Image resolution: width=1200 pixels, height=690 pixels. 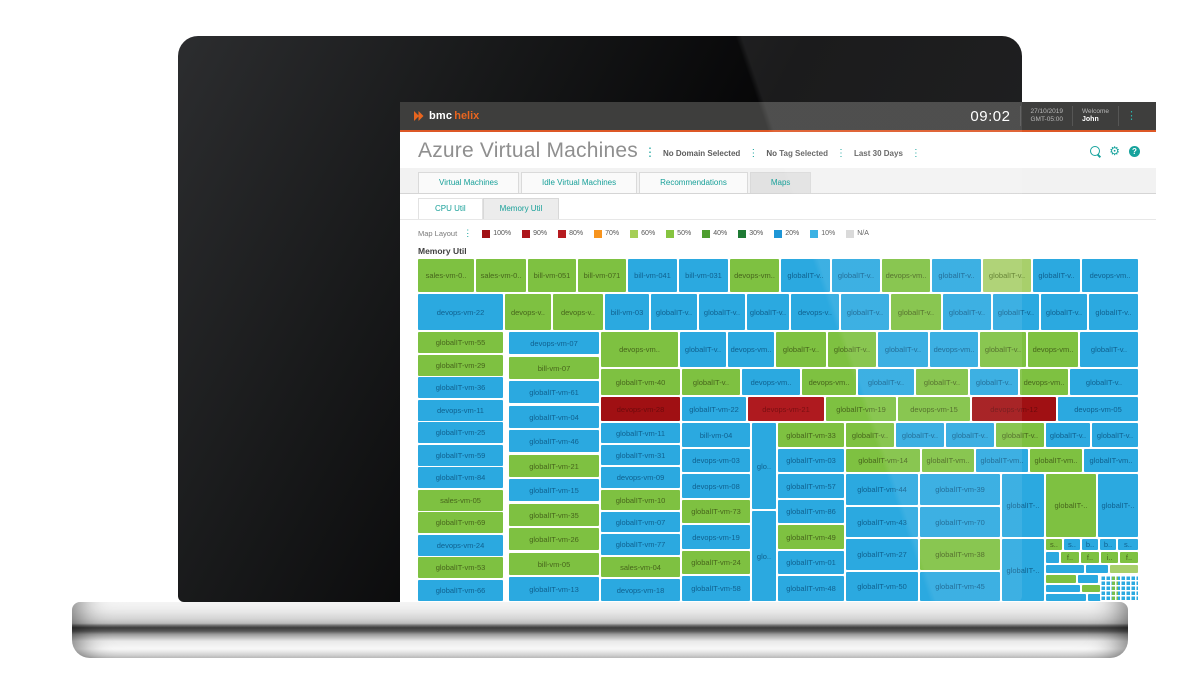 I want to click on treemap-cell: globalIT-vm-43, so click(x=882, y=522).